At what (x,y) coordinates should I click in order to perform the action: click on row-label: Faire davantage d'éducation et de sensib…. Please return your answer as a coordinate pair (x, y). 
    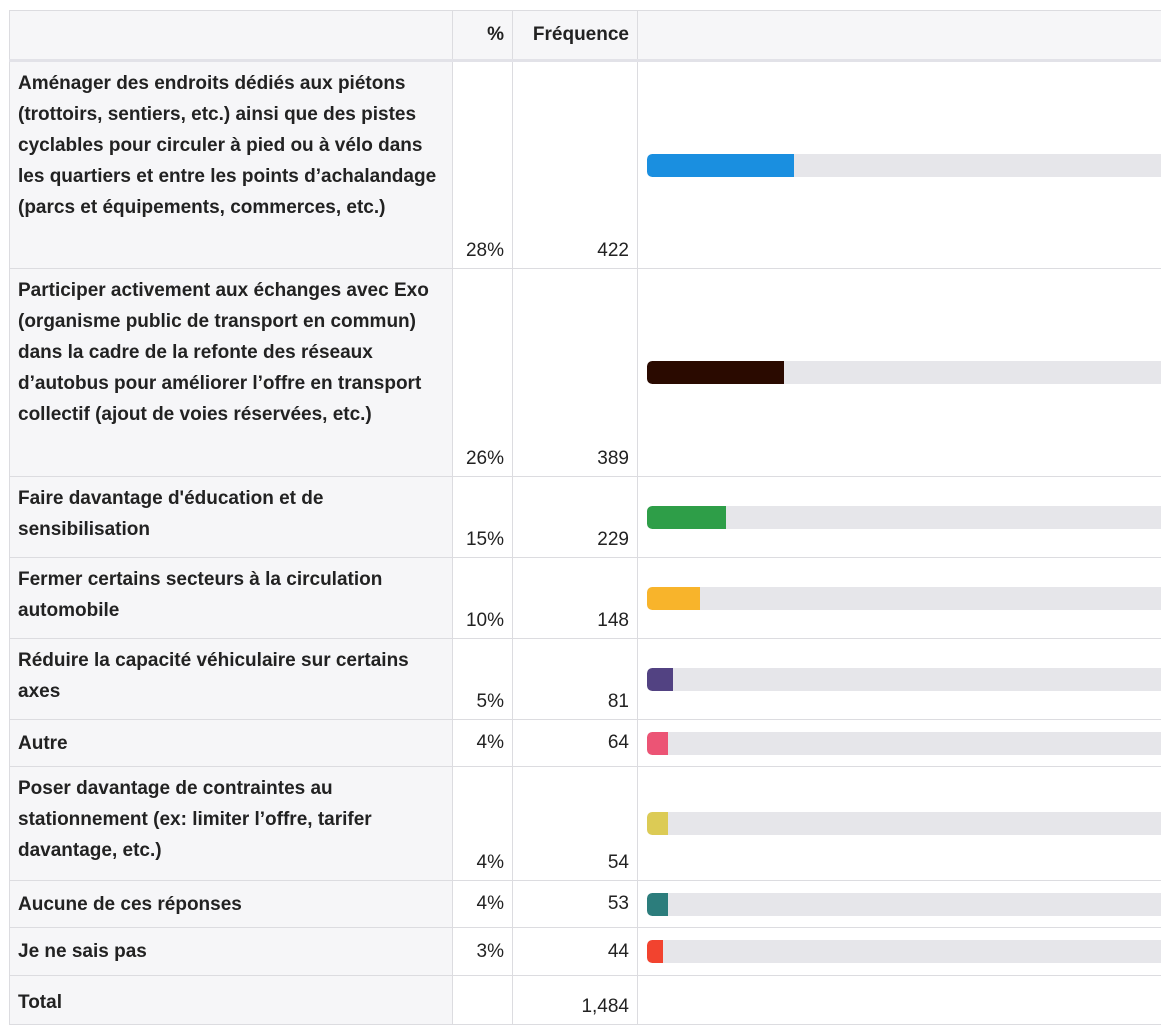
    Looking at the image, I should click on (231, 517).